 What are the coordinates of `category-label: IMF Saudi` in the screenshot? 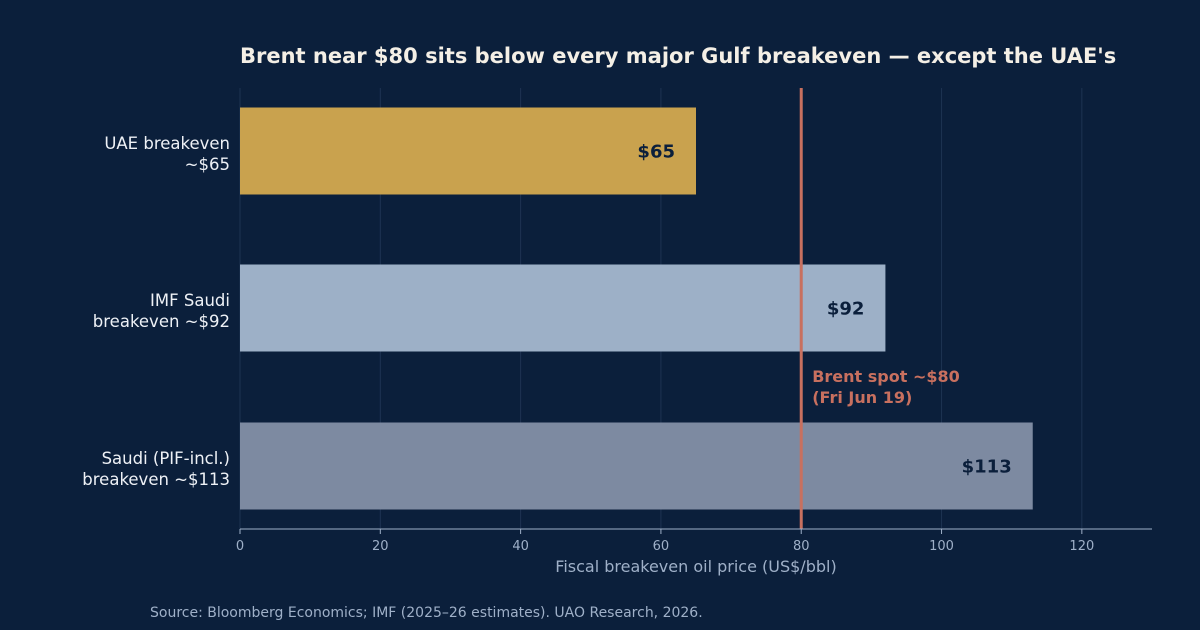 It's located at (190, 300).